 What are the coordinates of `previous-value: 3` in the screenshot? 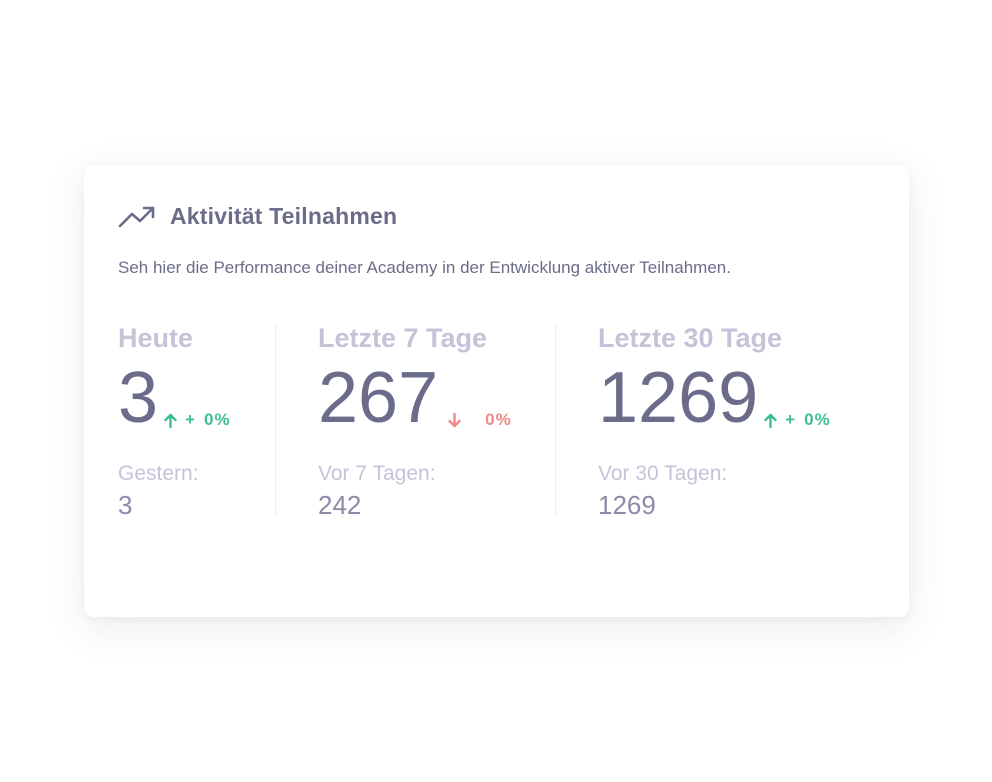 It's located at (125, 505).